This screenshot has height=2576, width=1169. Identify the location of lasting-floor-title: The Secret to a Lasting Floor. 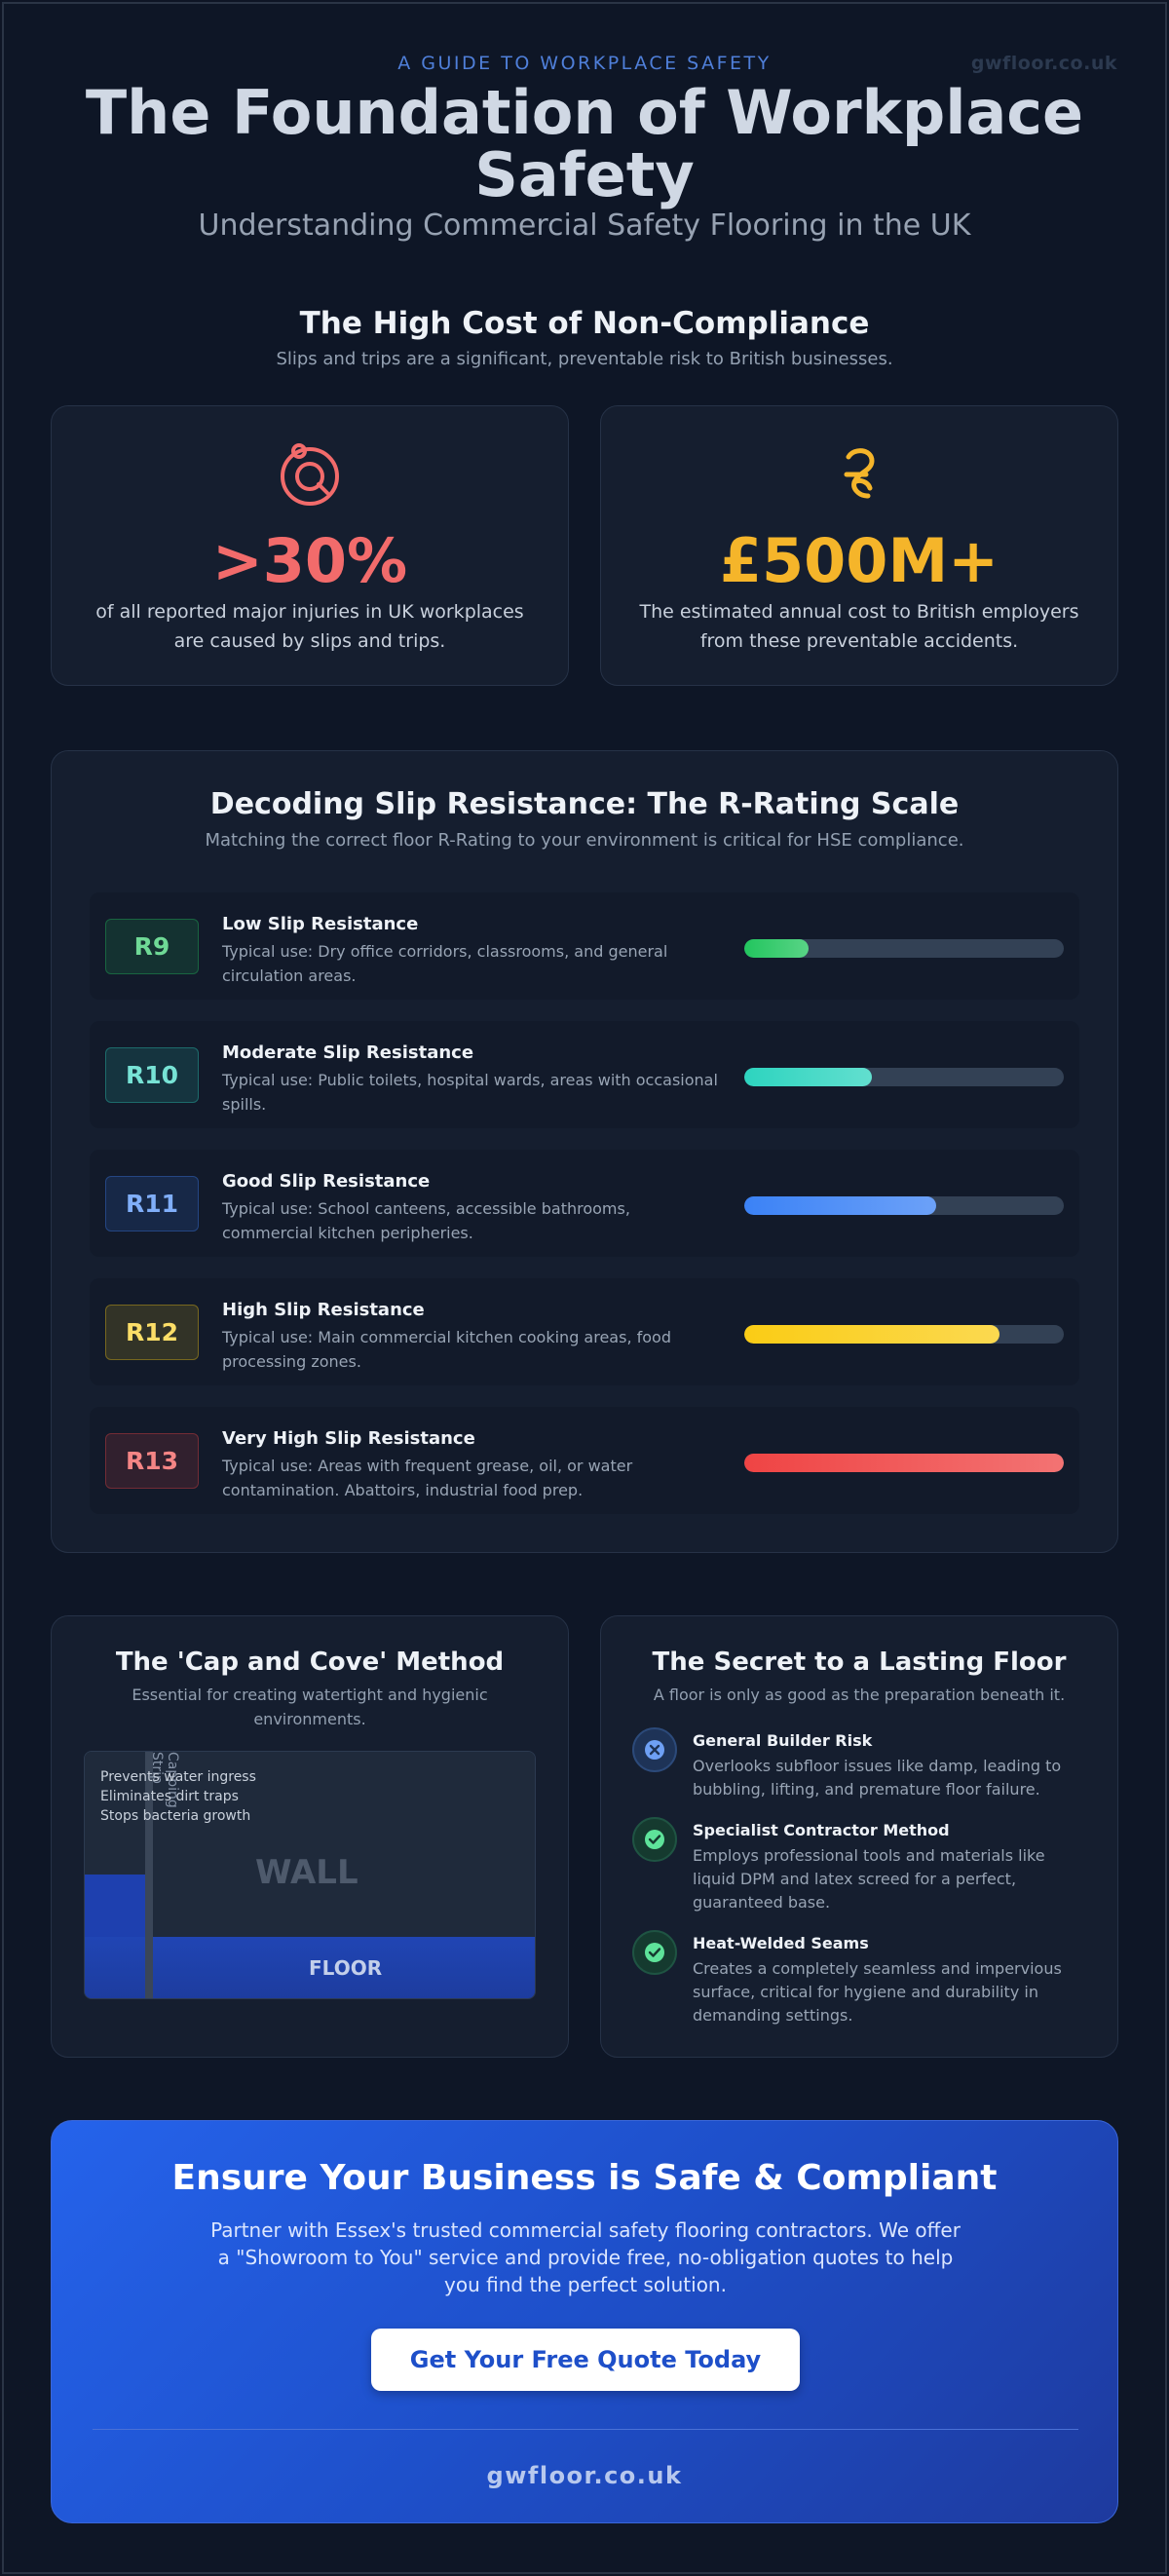
(859, 1662).